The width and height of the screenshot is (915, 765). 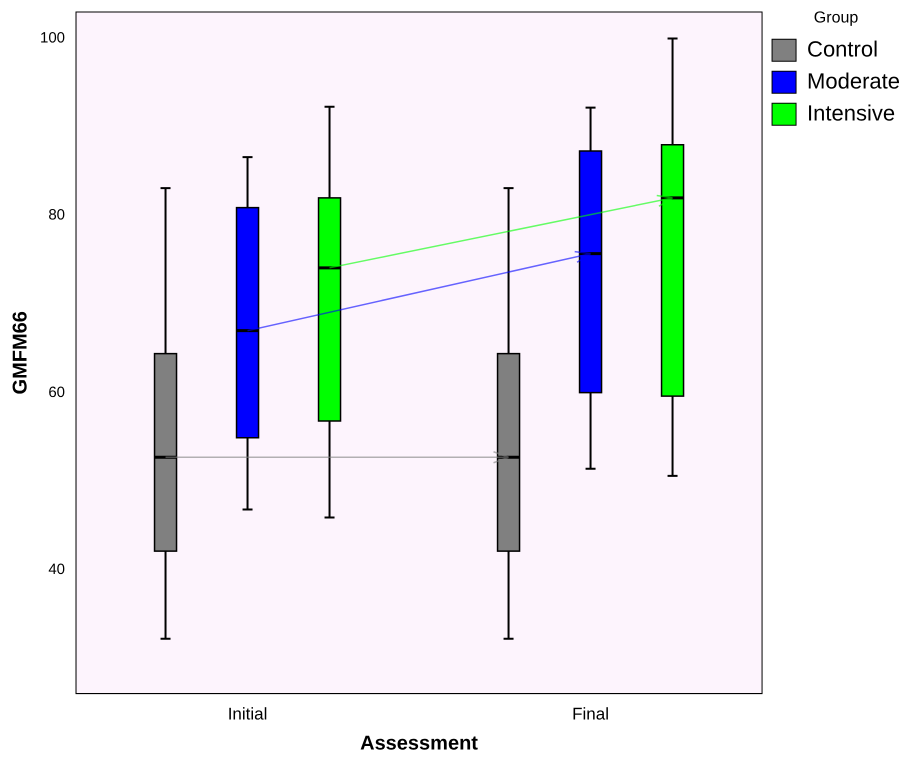 What do you see at coordinates (836, 17) in the screenshot?
I see `legend-title: Group` at bounding box center [836, 17].